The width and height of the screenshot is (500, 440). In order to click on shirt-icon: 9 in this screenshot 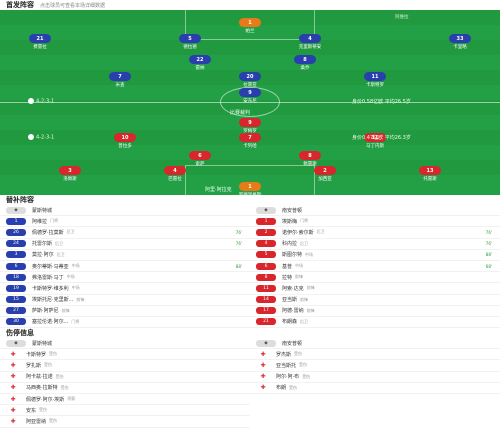, I will do `click(250, 122)`.